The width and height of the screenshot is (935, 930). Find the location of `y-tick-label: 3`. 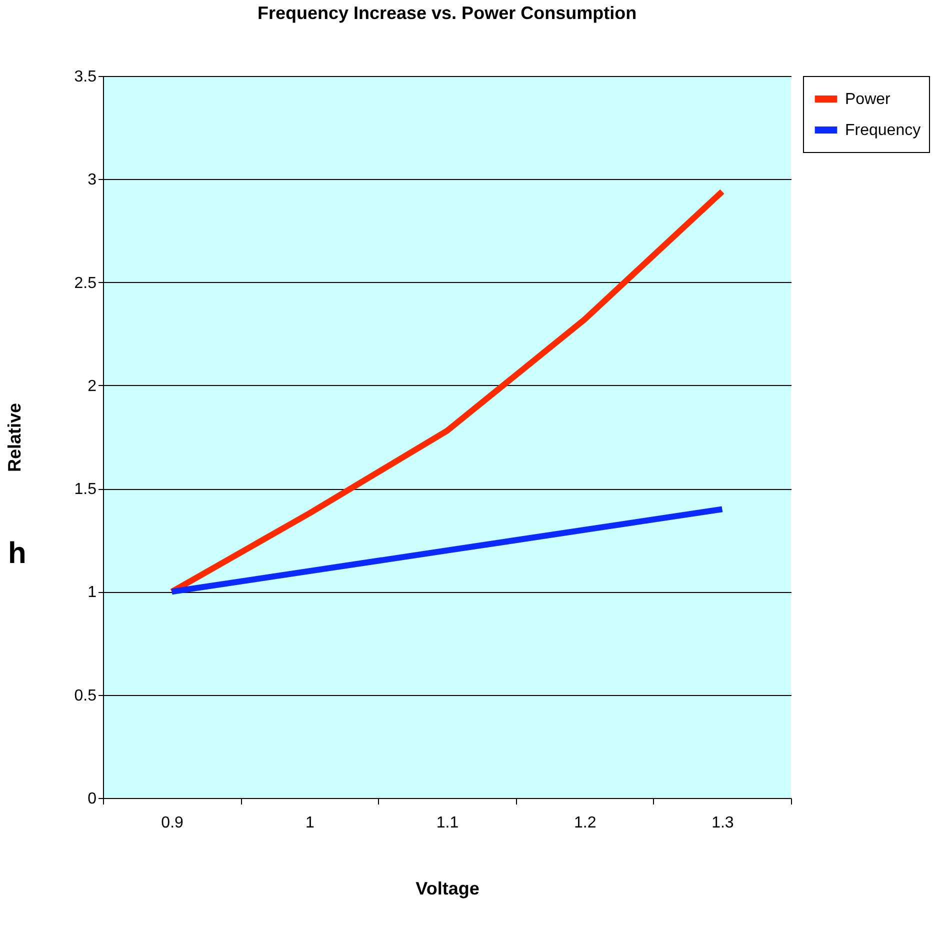

y-tick-label: 3 is located at coordinates (92, 180).